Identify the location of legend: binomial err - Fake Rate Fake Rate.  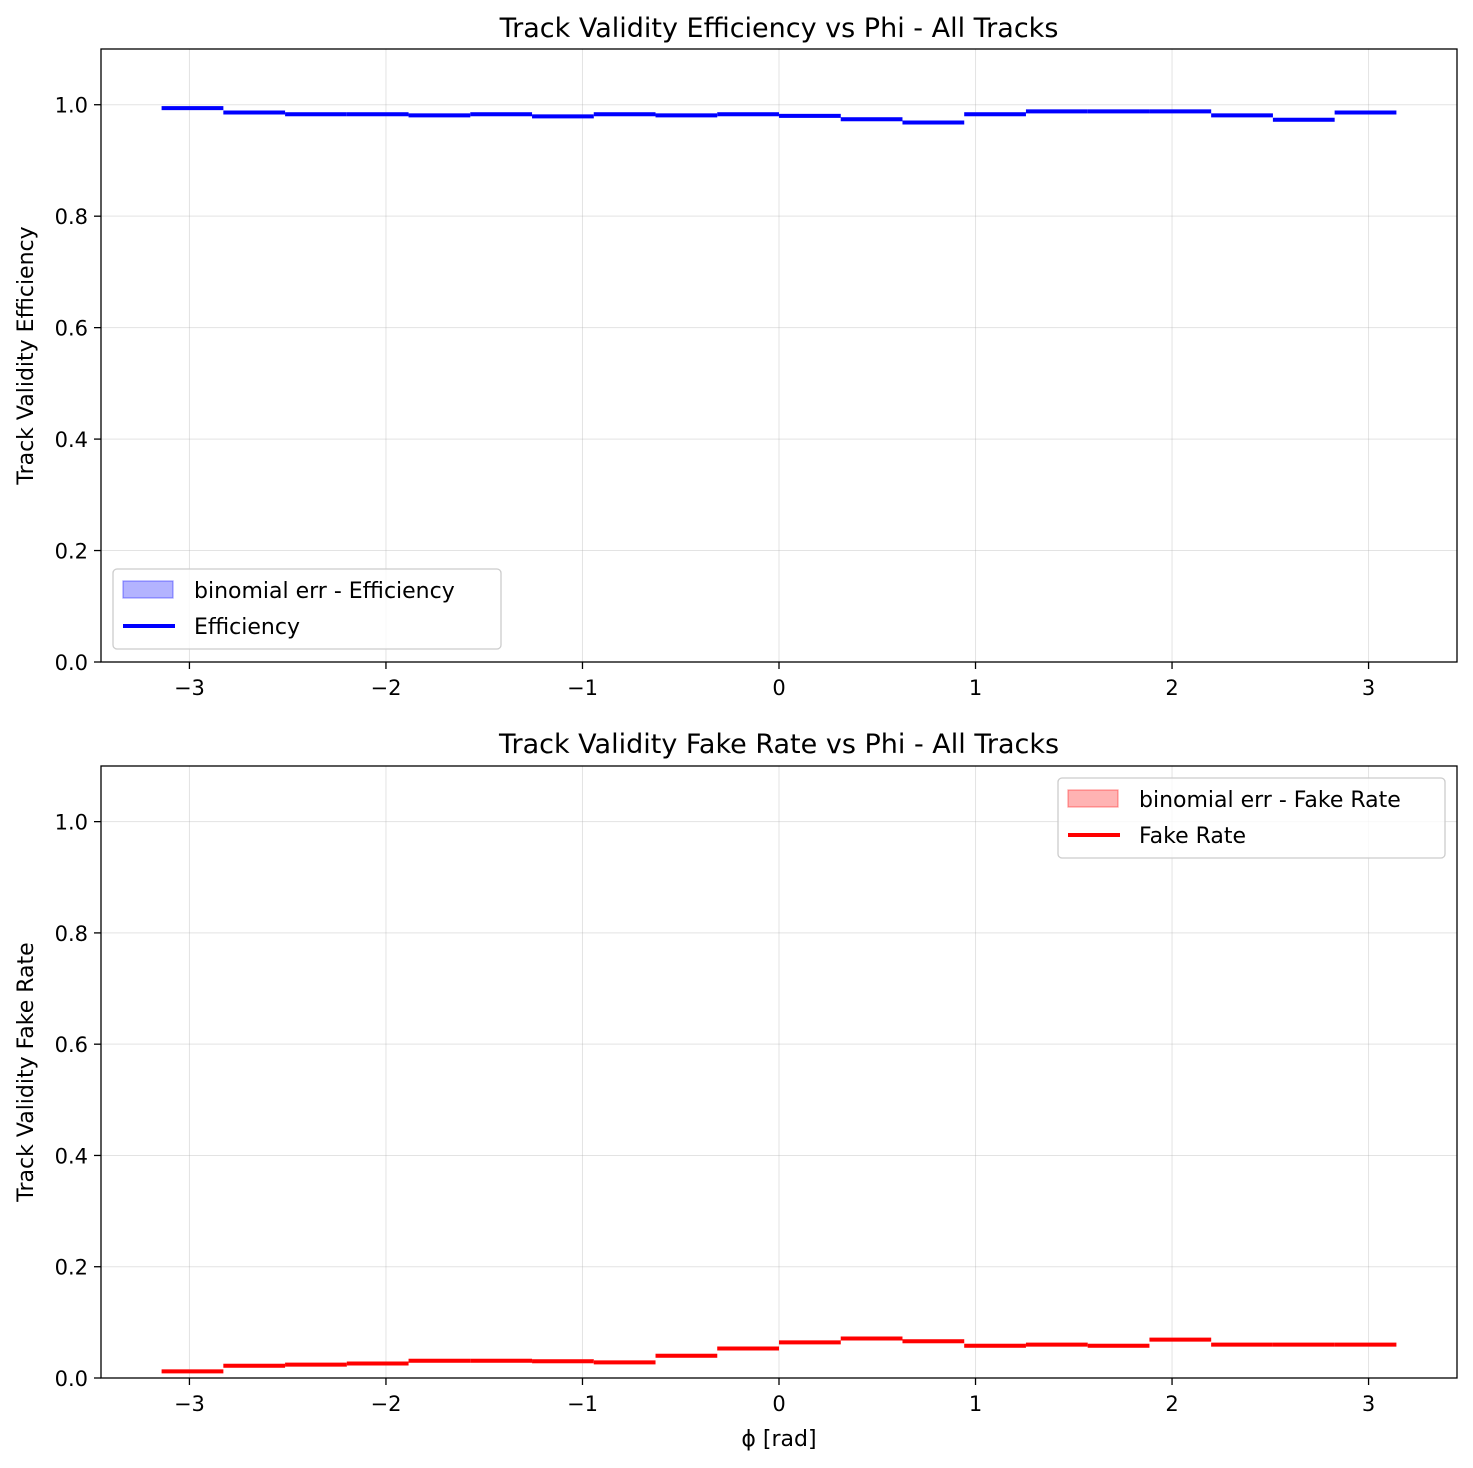
(1251, 818).